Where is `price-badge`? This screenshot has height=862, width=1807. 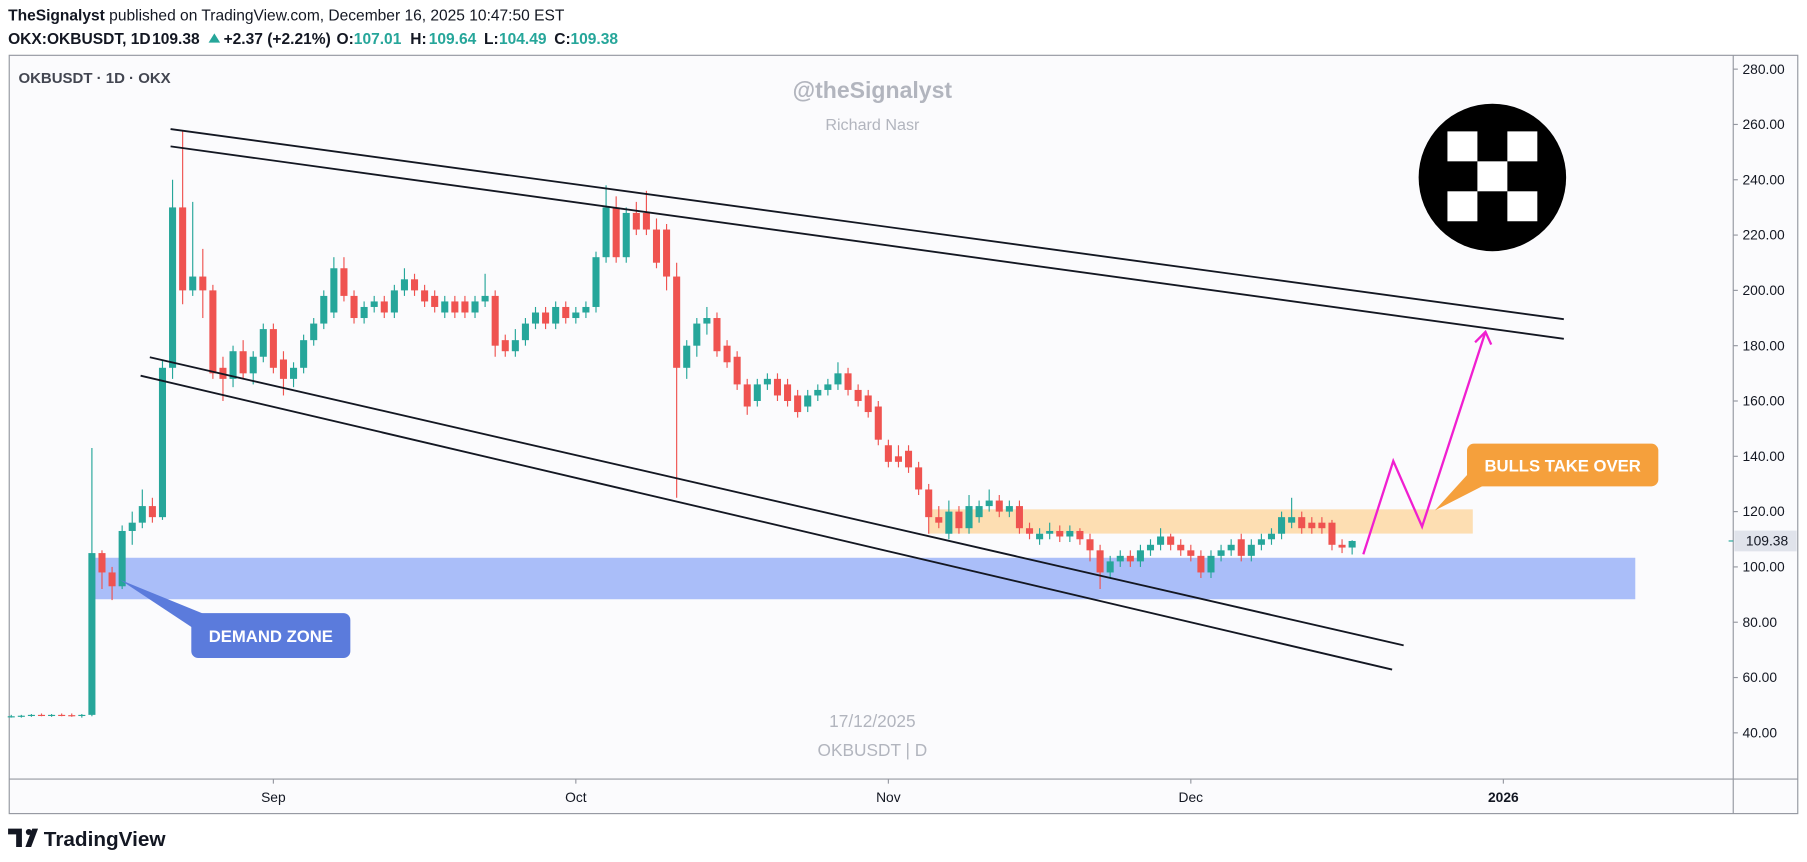
price-badge is located at coordinates (1765, 541).